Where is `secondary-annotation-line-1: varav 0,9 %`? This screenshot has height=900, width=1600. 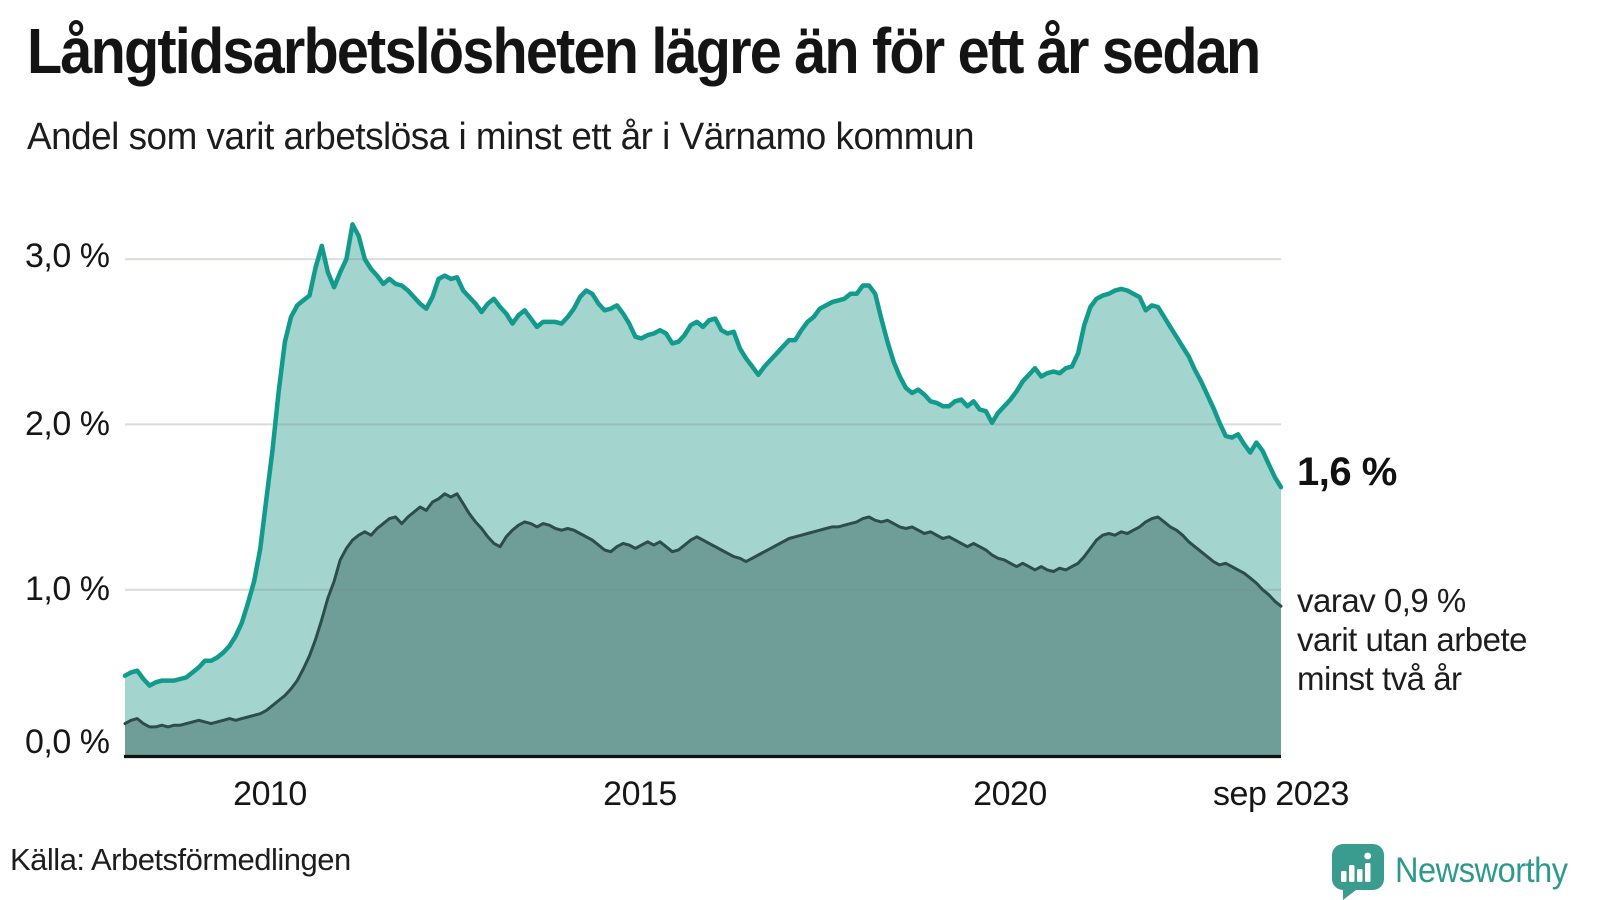
secondary-annotation-line-1: varav 0,9 % is located at coordinates (1381, 600).